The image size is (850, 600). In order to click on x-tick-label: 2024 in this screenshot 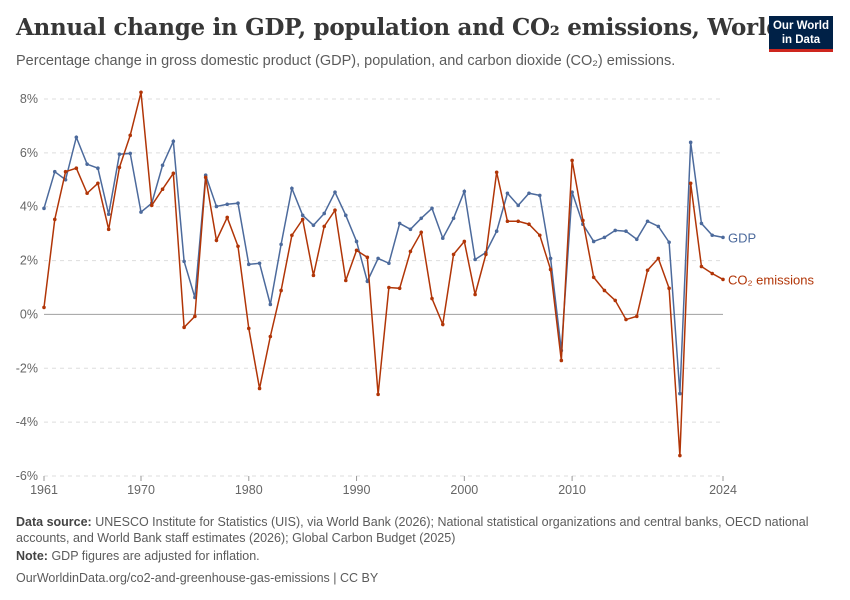, I will do `click(723, 490)`.